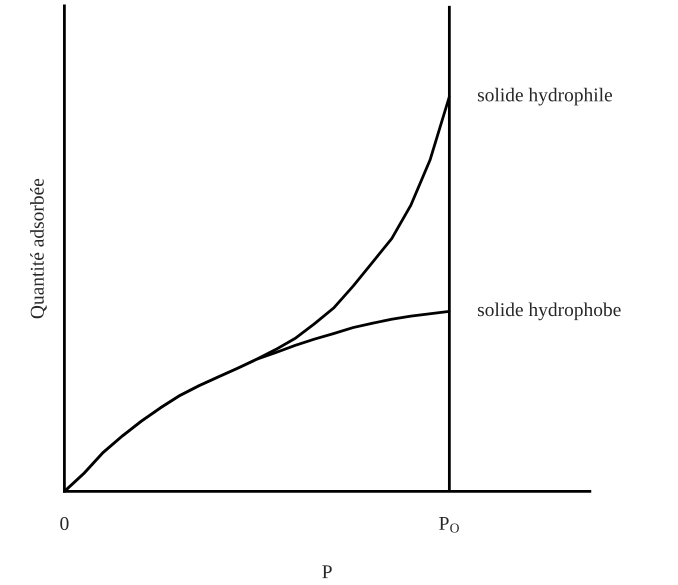  Describe the element at coordinates (38, 248) in the screenshot. I see `y-axis-title: Quantité adsorbée` at that location.